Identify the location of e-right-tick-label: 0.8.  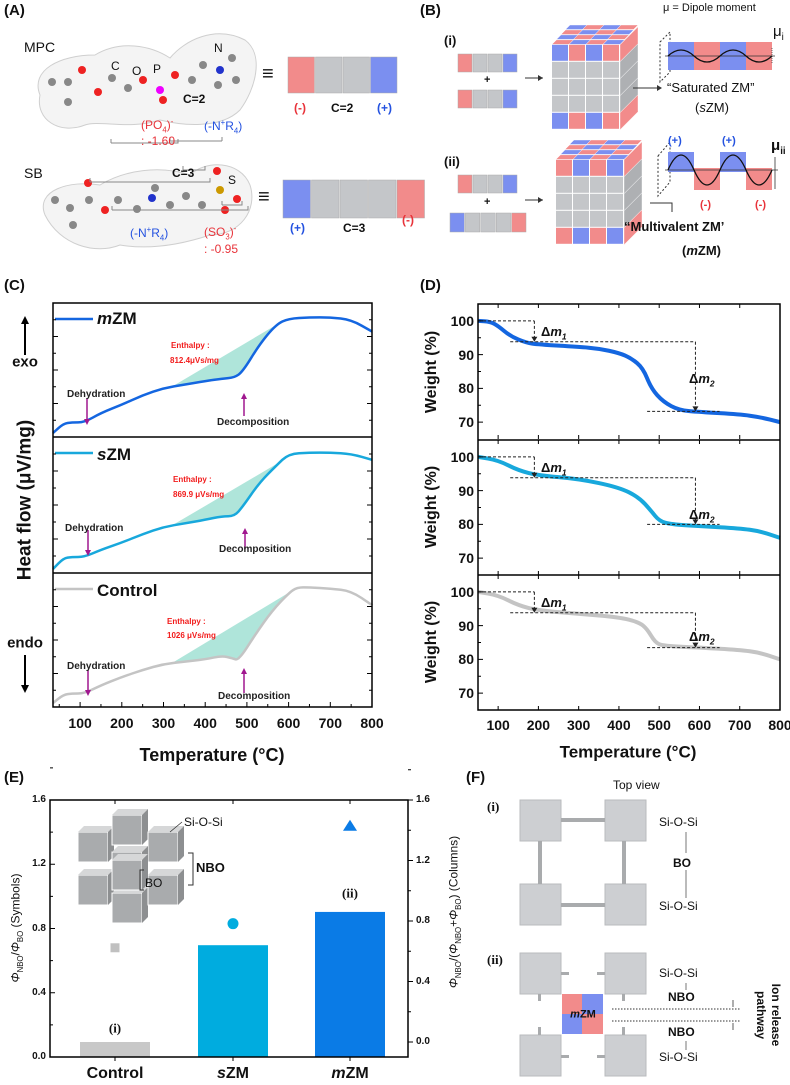
(423, 920).